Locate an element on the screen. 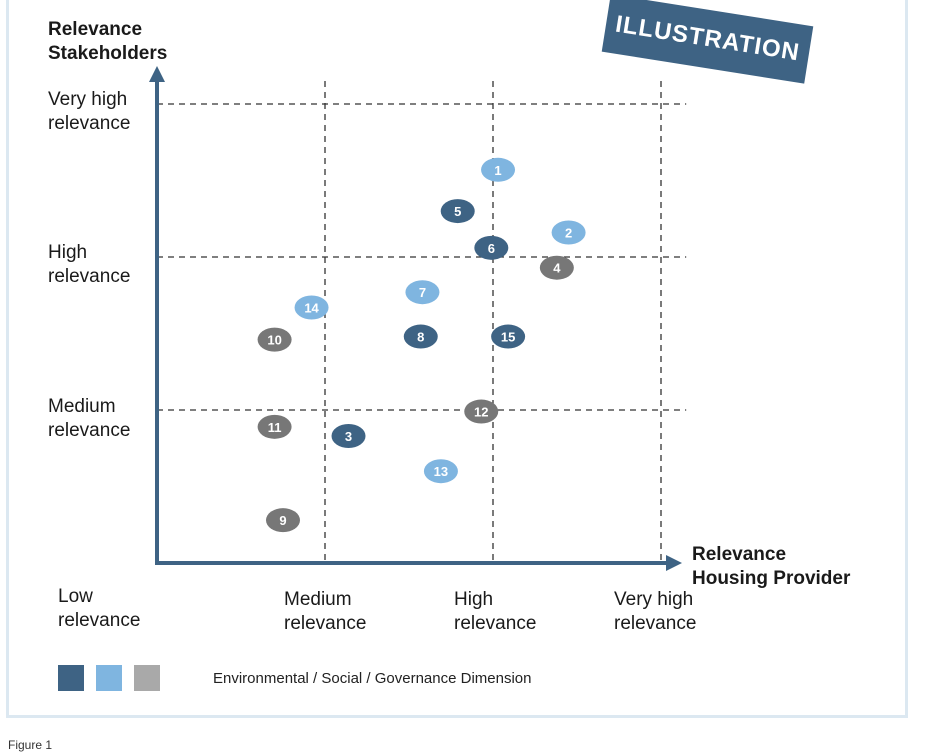 Image resolution: width=934 pixels, height=752 pixels. point-label-12: 12 is located at coordinates (481, 412).